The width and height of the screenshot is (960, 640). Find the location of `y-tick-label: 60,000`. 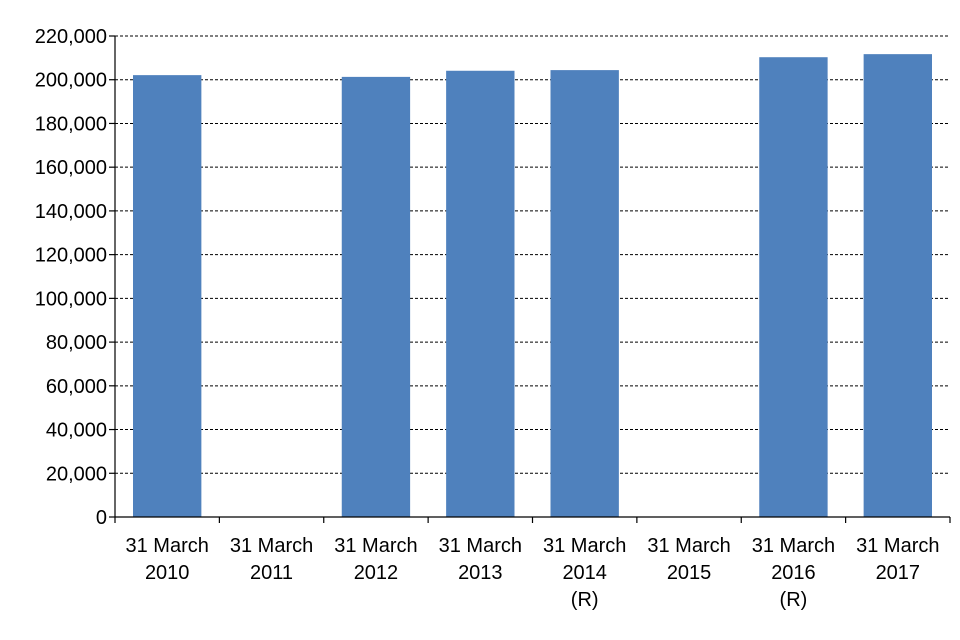

y-tick-label: 60,000 is located at coordinates (76, 387).